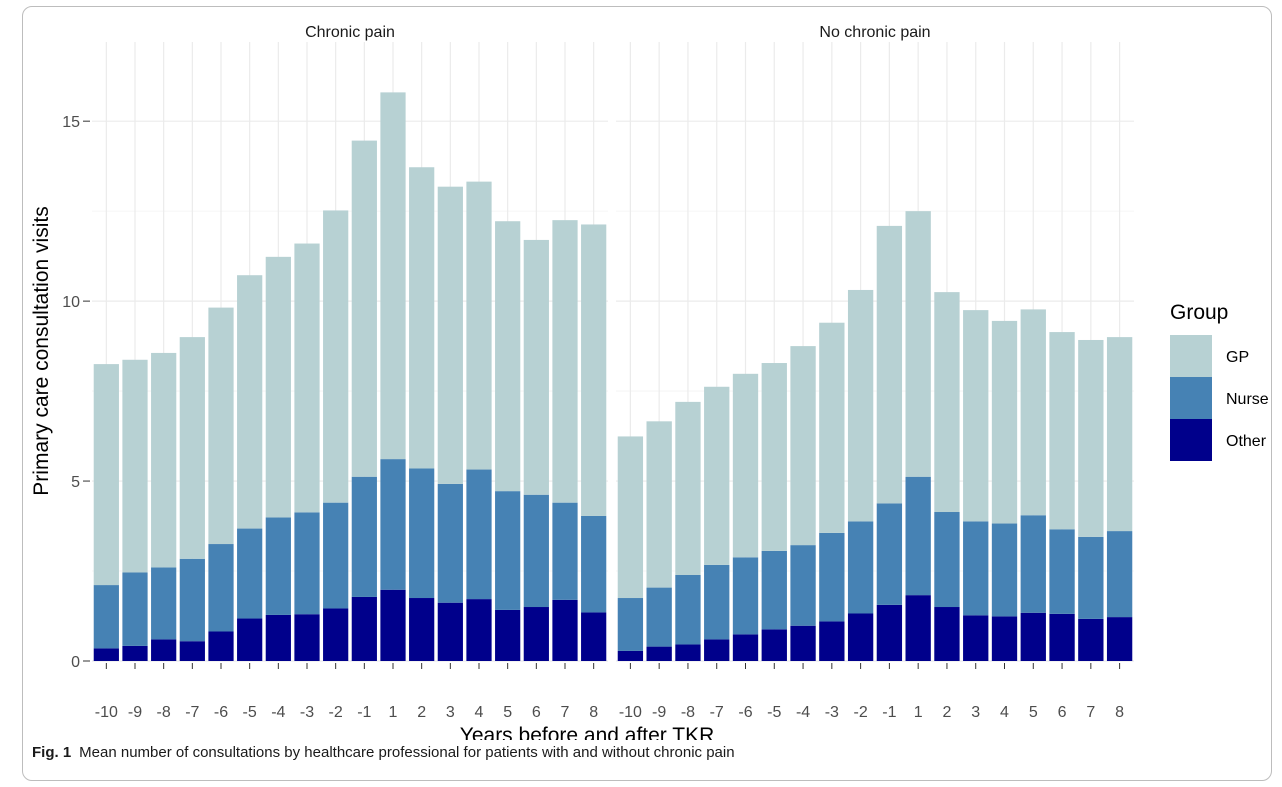  I want to click on x-tick-label-no-chronic: 5, so click(1033, 712).